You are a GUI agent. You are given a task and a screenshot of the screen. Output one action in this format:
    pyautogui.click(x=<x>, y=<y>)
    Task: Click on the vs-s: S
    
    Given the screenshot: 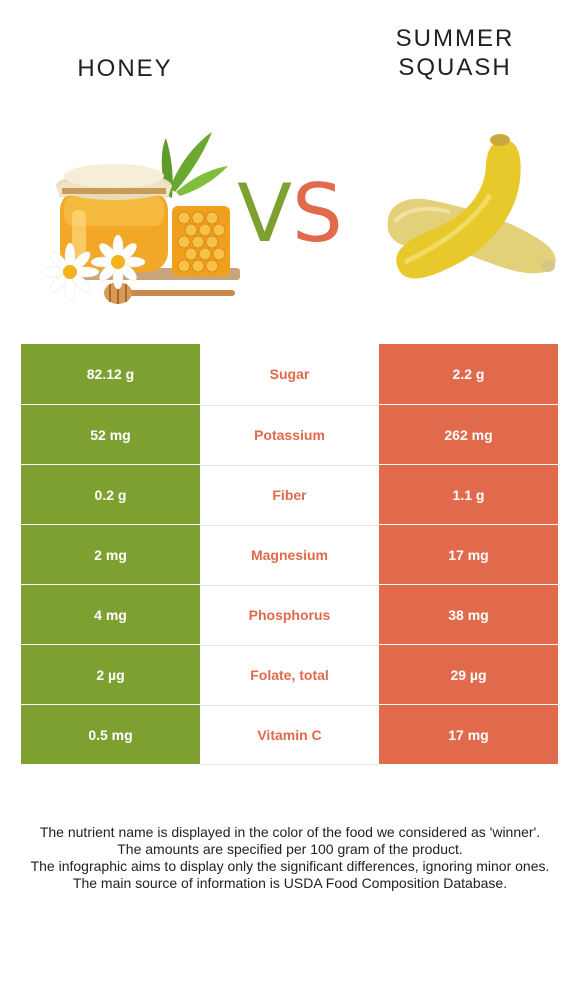 What is the action you would take?
    pyautogui.click(x=317, y=213)
    